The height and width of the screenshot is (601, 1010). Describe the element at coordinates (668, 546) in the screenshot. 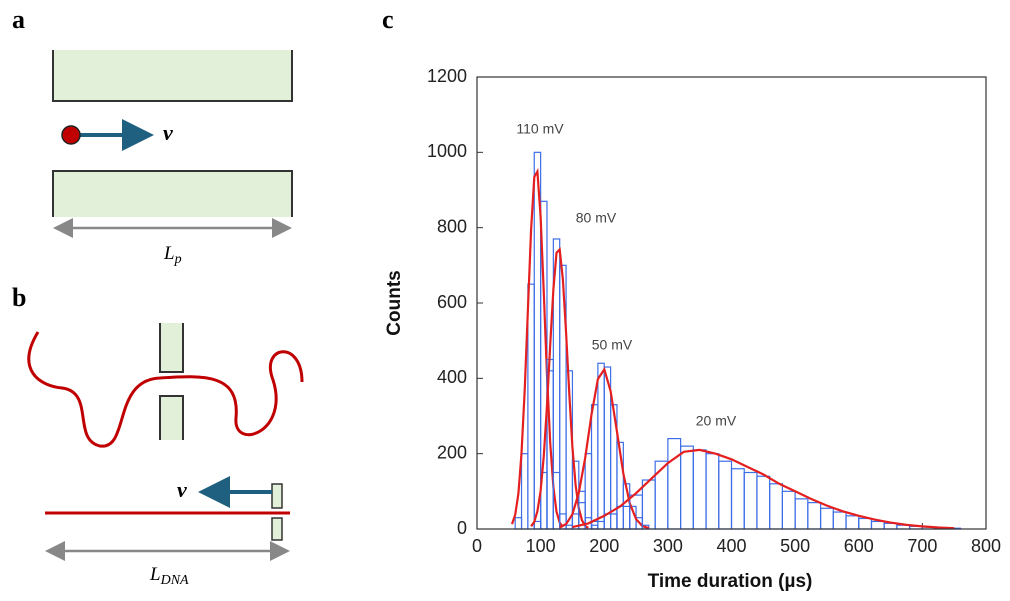

I see `x-tick-label: 300` at that location.